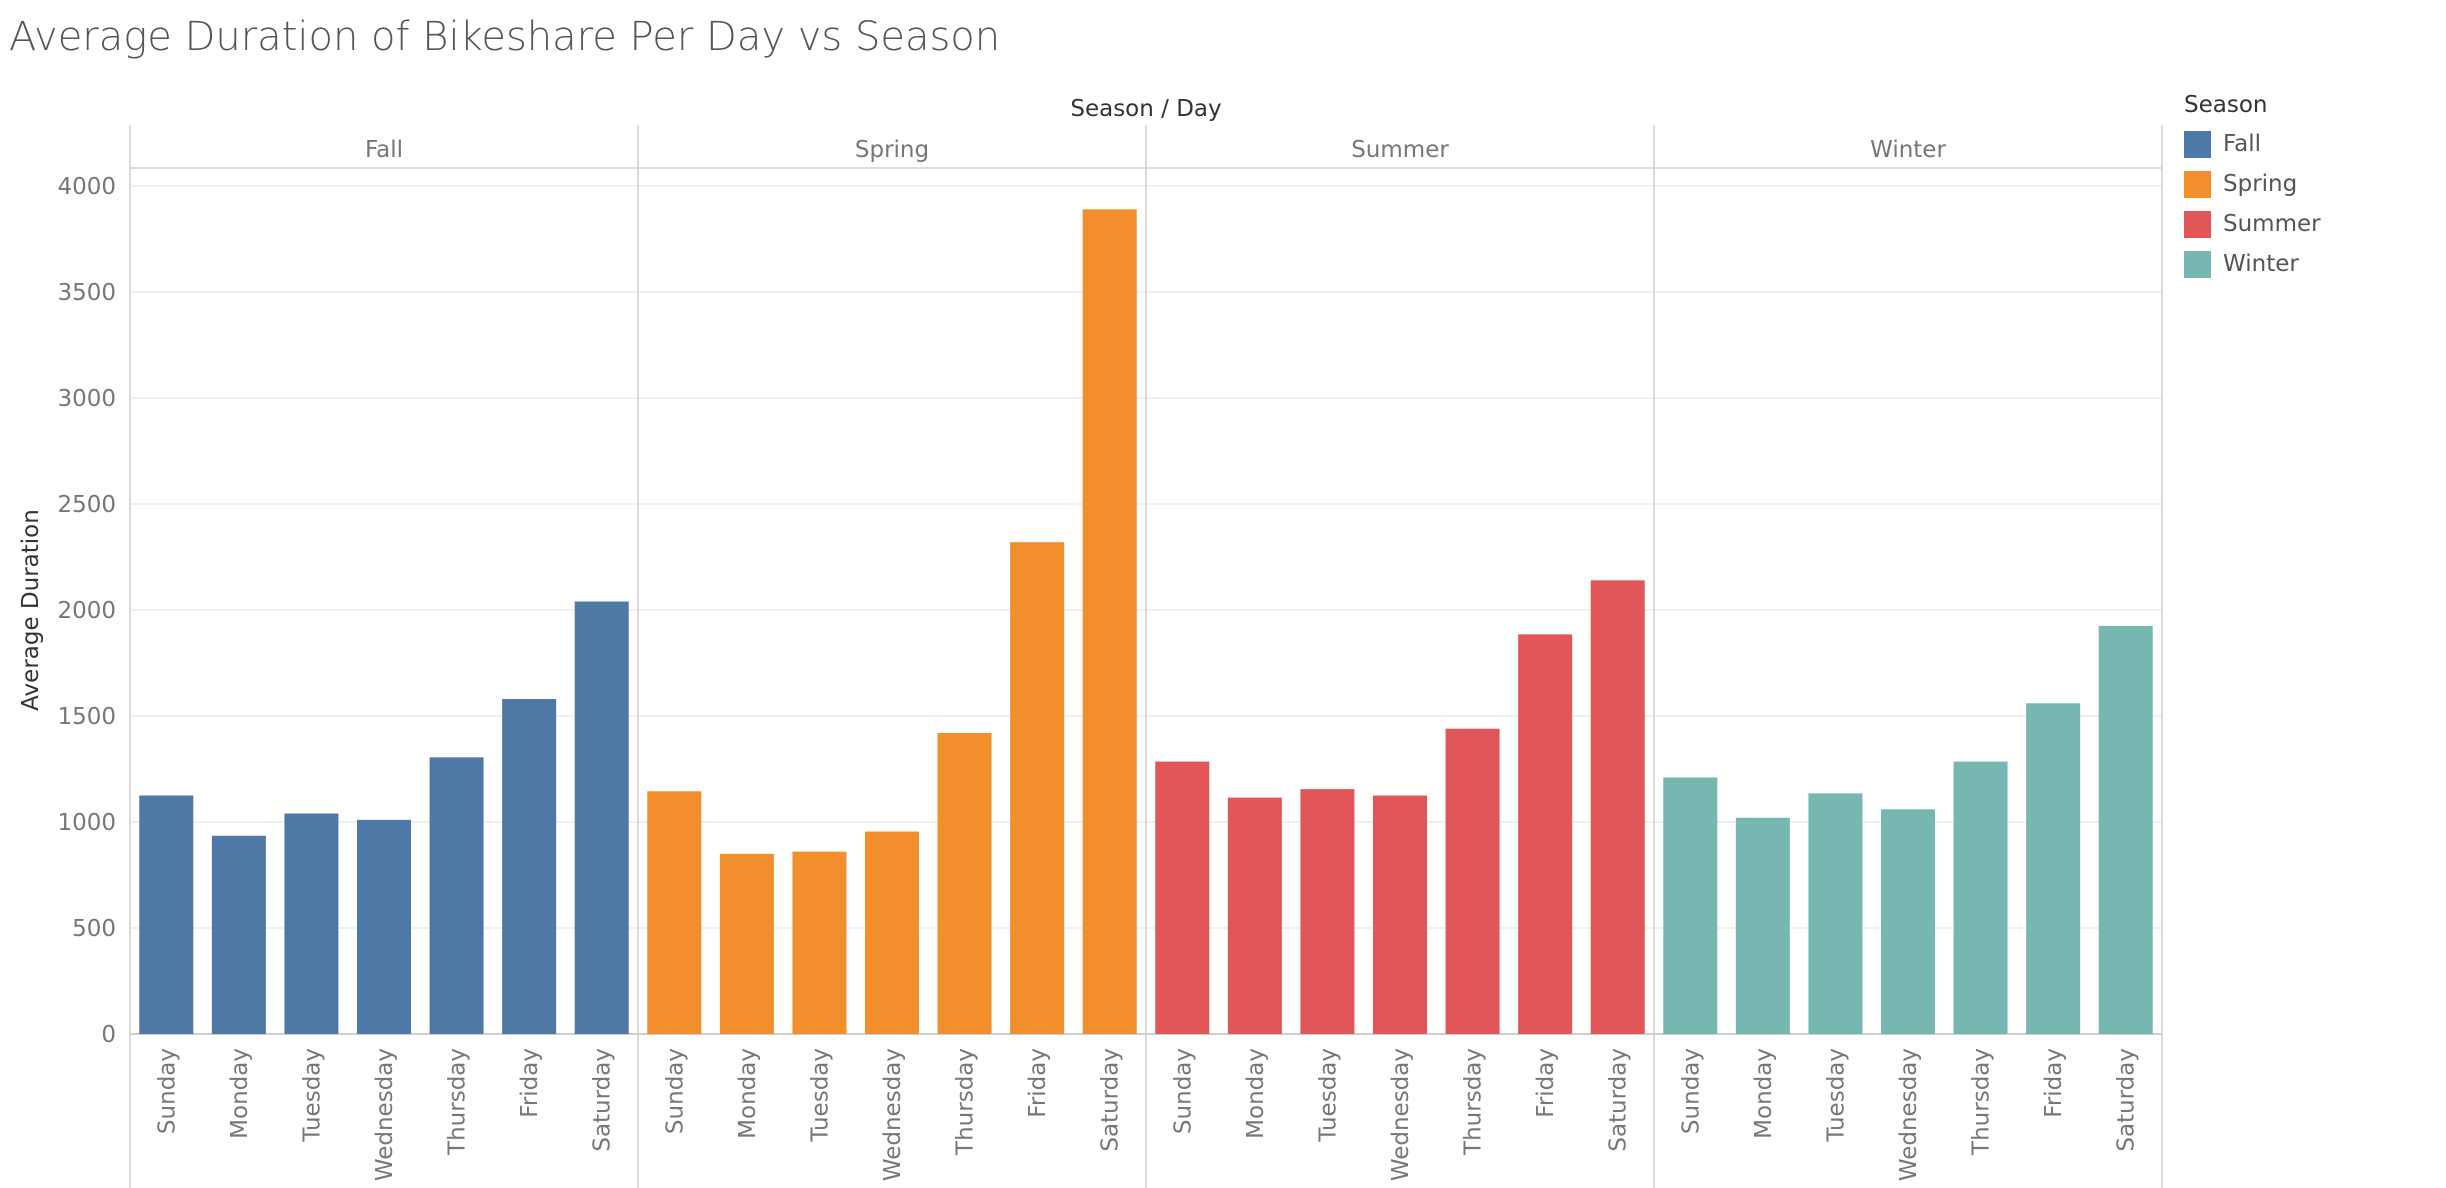 Image resolution: width=2446 pixels, height=1188 pixels. Describe the element at coordinates (892, 932) in the screenshot. I see `bar-spring-wednesday` at that location.